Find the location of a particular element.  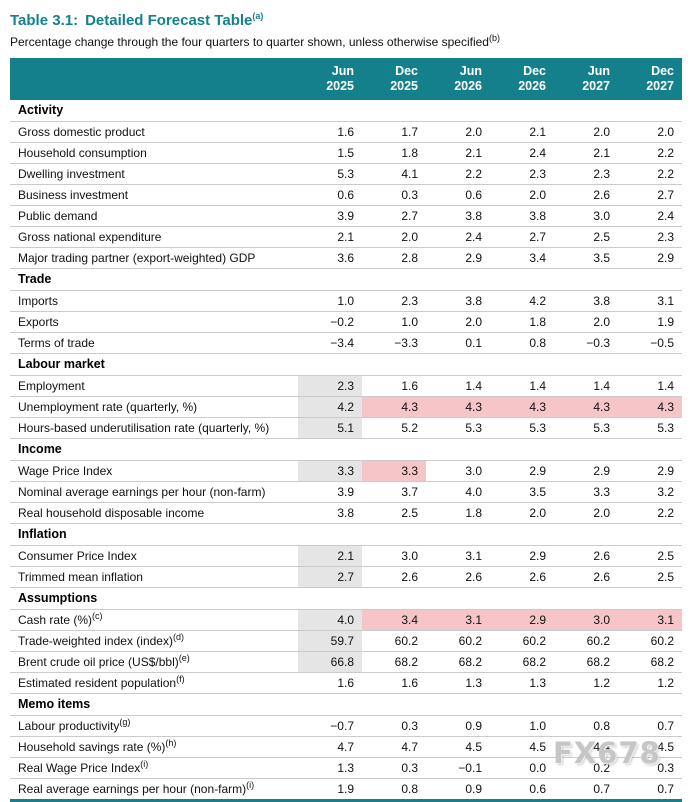

value-cell: 3.9 is located at coordinates (330, 492).